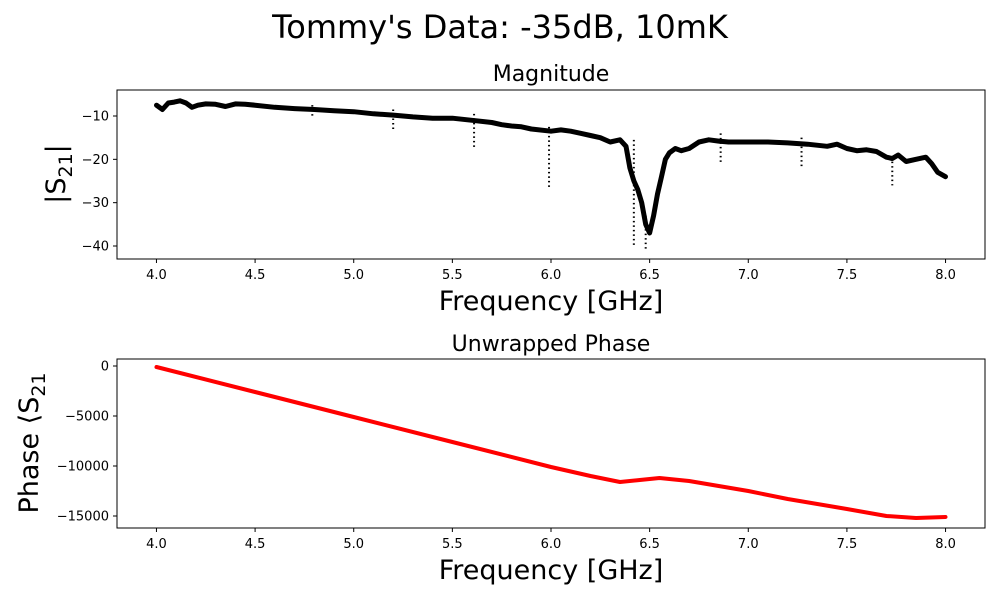  What do you see at coordinates (105, 367) in the screenshot?
I see `phase-y-tick-label: 0` at bounding box center [105, 367].